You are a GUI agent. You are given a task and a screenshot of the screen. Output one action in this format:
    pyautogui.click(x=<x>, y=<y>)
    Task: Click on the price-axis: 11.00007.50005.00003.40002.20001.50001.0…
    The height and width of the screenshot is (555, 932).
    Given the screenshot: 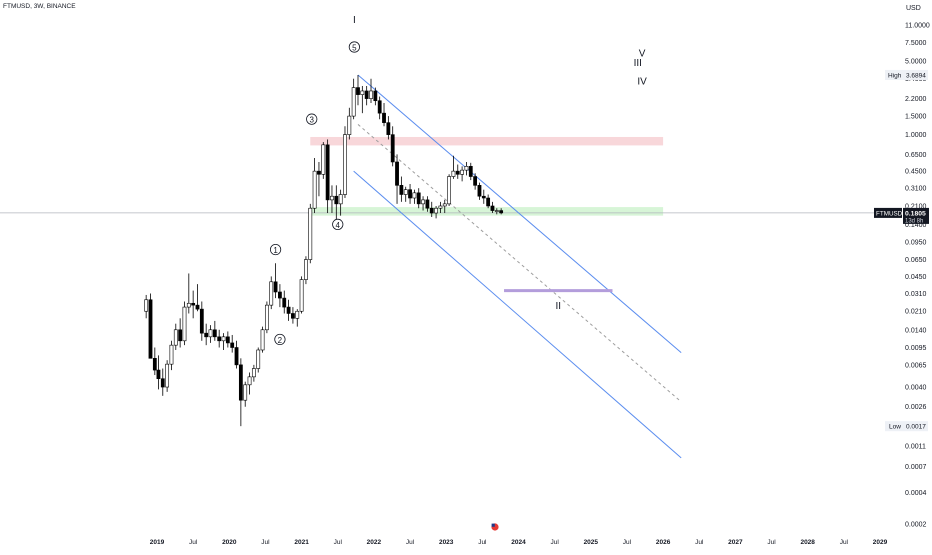 What is the action you would take?
    pyautogui.click(x=917, y=276)
    